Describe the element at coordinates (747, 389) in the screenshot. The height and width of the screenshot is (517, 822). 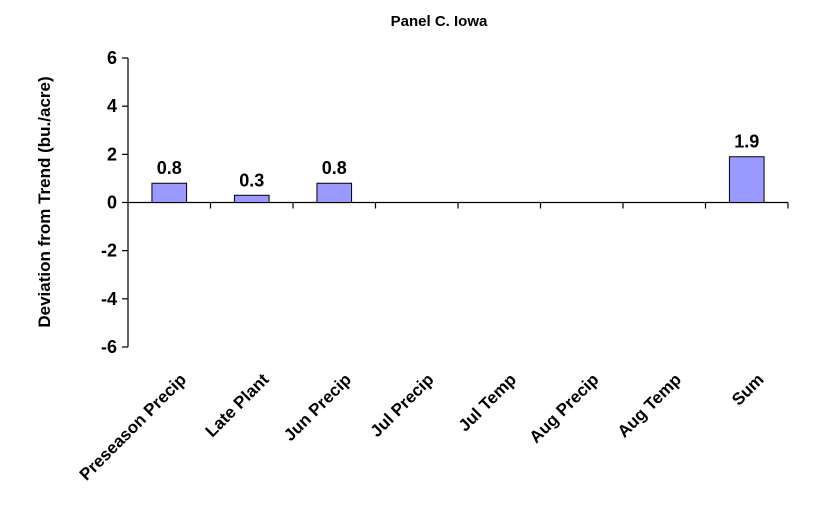
I see `x-tick-label: Sum` at that location.